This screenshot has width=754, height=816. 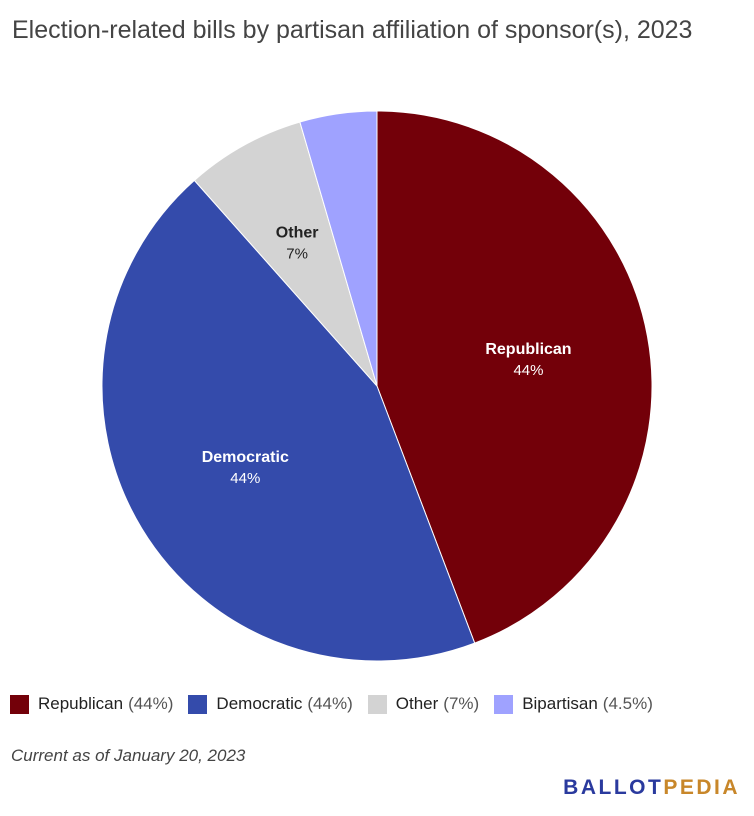 I want to click on legend-label-bipartisan: Bipartisan, so click(x=560, y=703).